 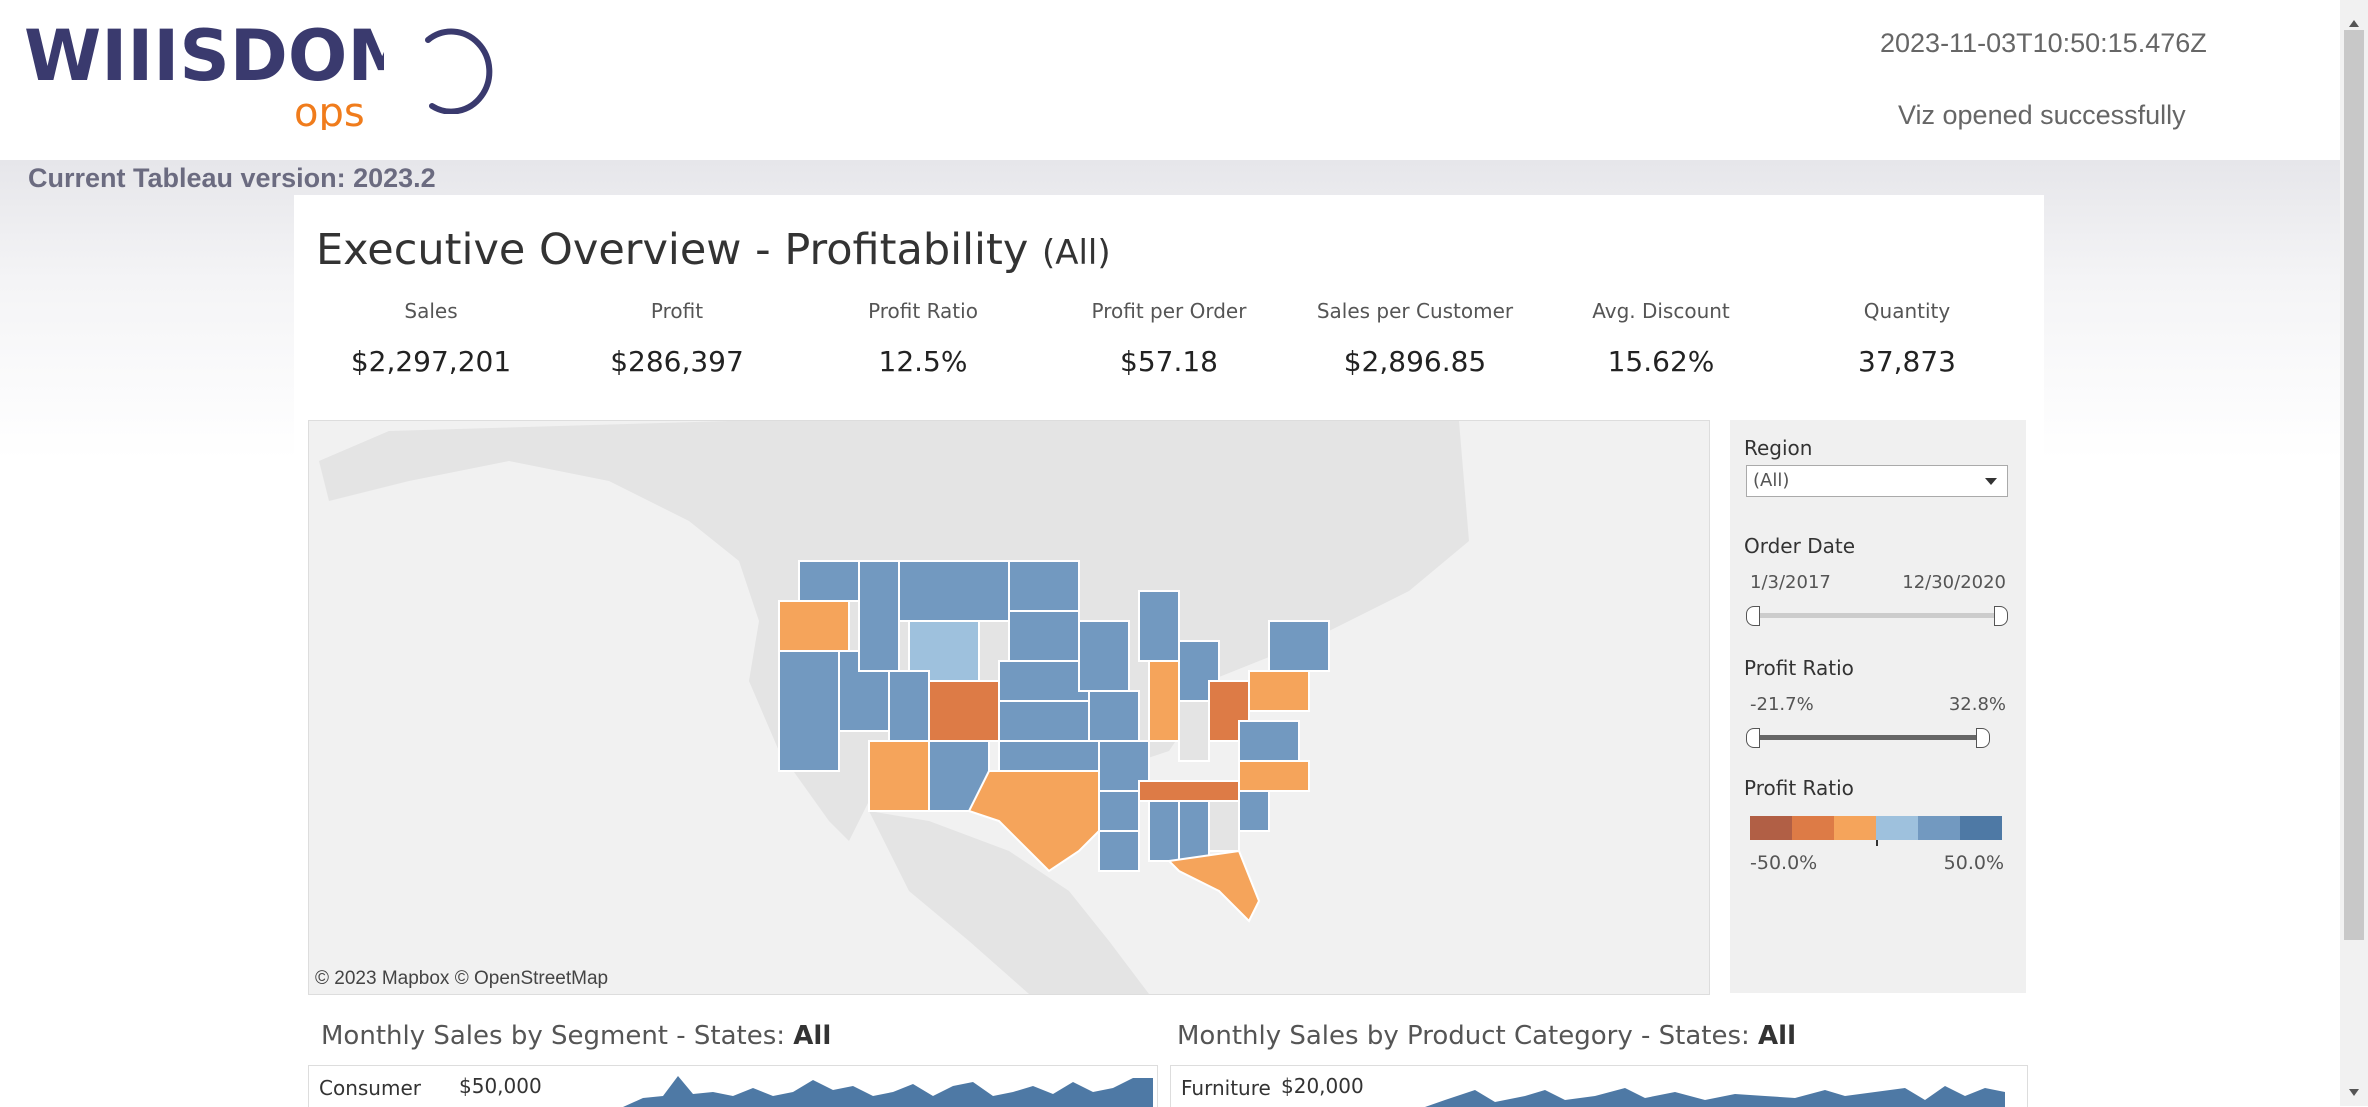 I want to click on profit-ratio-filter-label: Profit Ratio, so click(x=1799, y=668).